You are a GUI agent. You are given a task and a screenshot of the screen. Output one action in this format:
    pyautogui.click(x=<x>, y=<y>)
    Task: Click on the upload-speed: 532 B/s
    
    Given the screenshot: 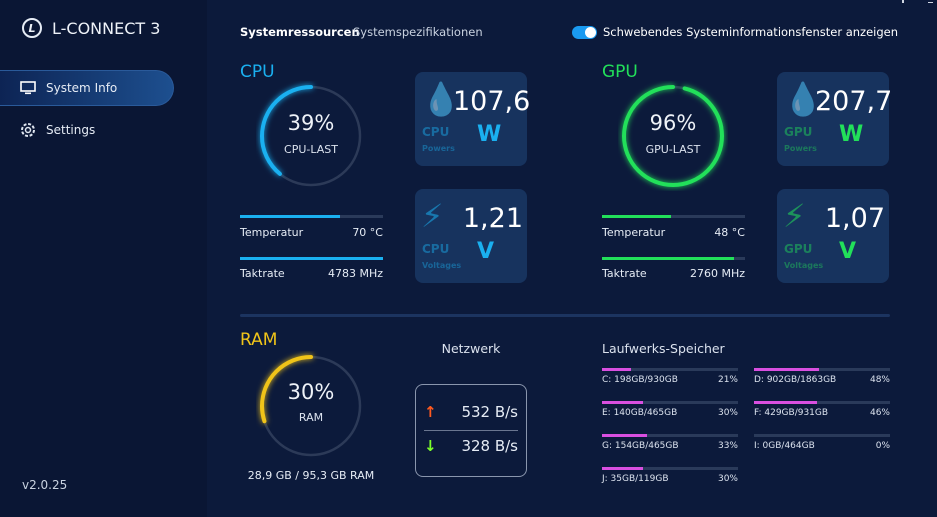 What is the action you would take?
    pyautogui.click(x=489, y=412)
    